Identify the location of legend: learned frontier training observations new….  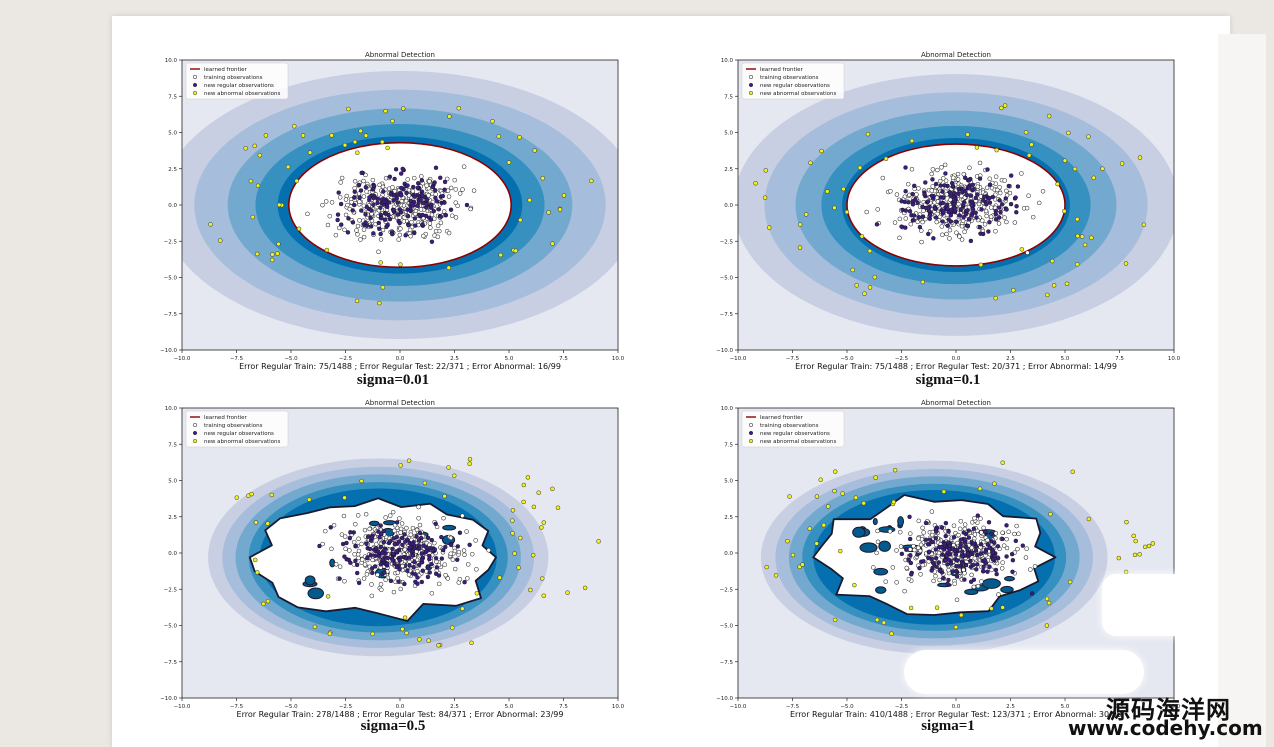
(793, 81).